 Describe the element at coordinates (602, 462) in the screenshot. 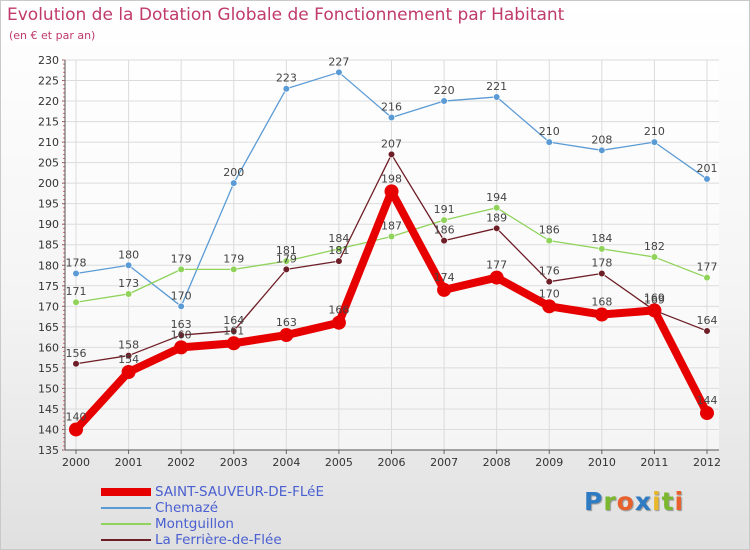

I see `x-tick-label: 2010` at that location.